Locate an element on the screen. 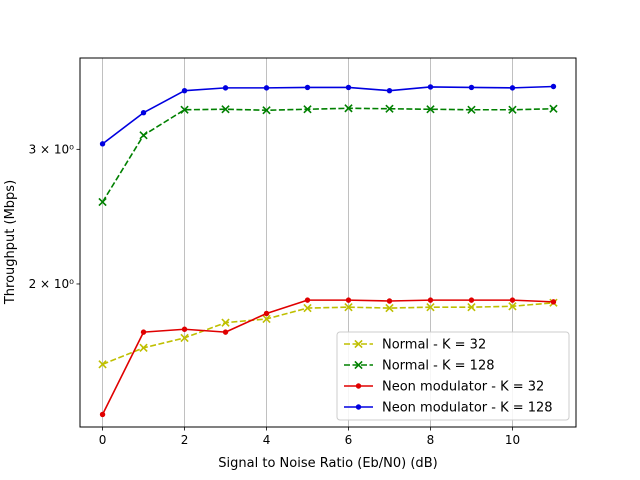  y-axis-label: Throughput (Mbps) is located at coordinates (10, 242).